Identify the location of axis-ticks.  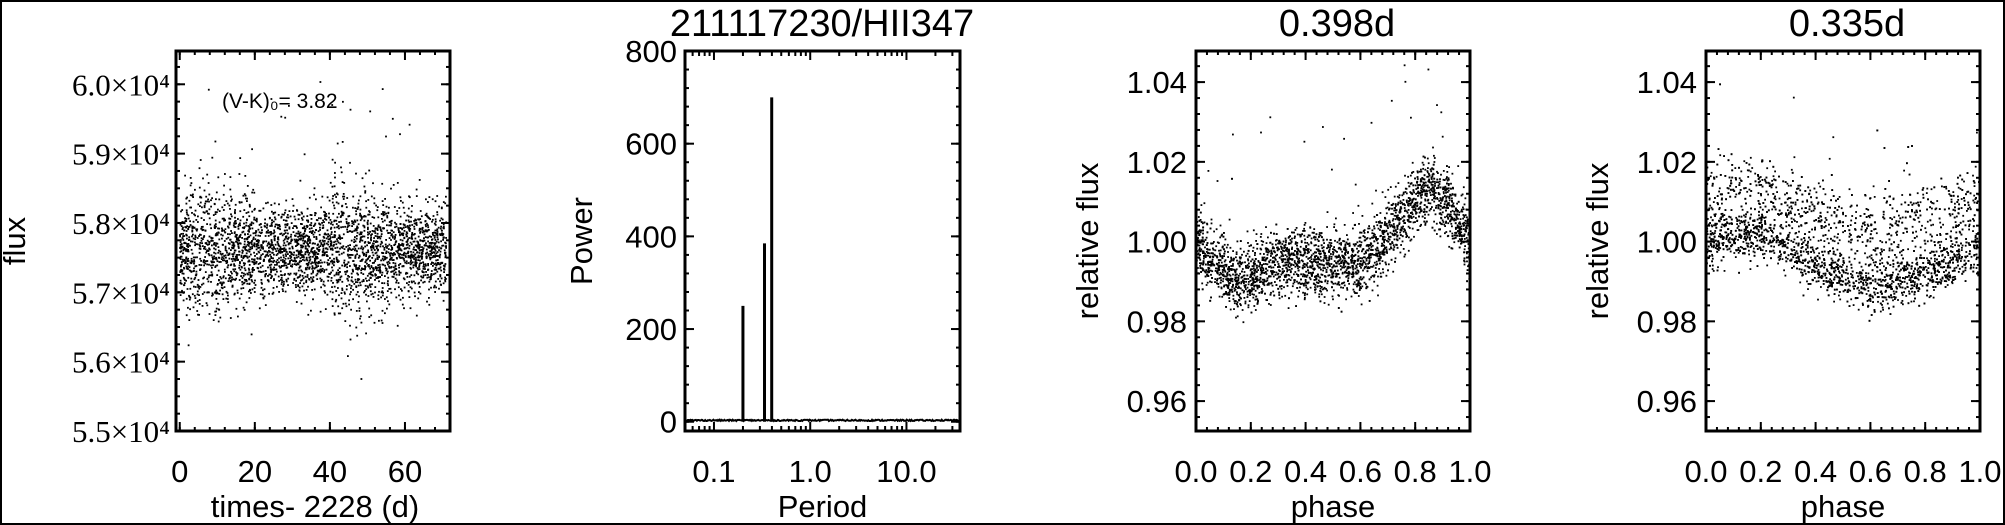
(822, 240).